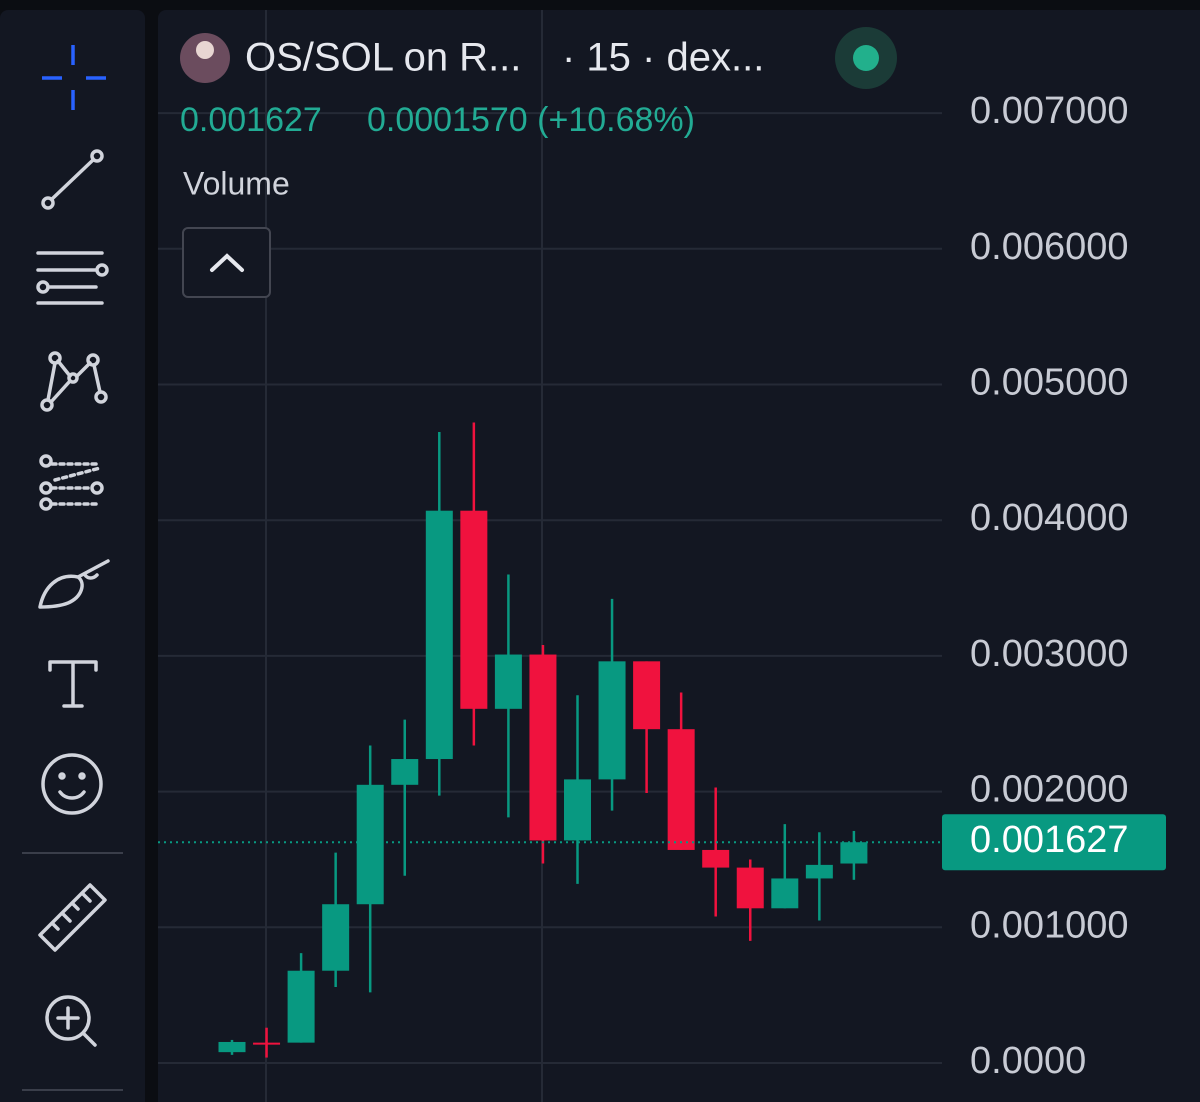 Image resolution: width=1200 pixels, height=1102 pixels. Describe the element at coordinates (73, 684) in the screenshot. I see `text-tool` at that location.